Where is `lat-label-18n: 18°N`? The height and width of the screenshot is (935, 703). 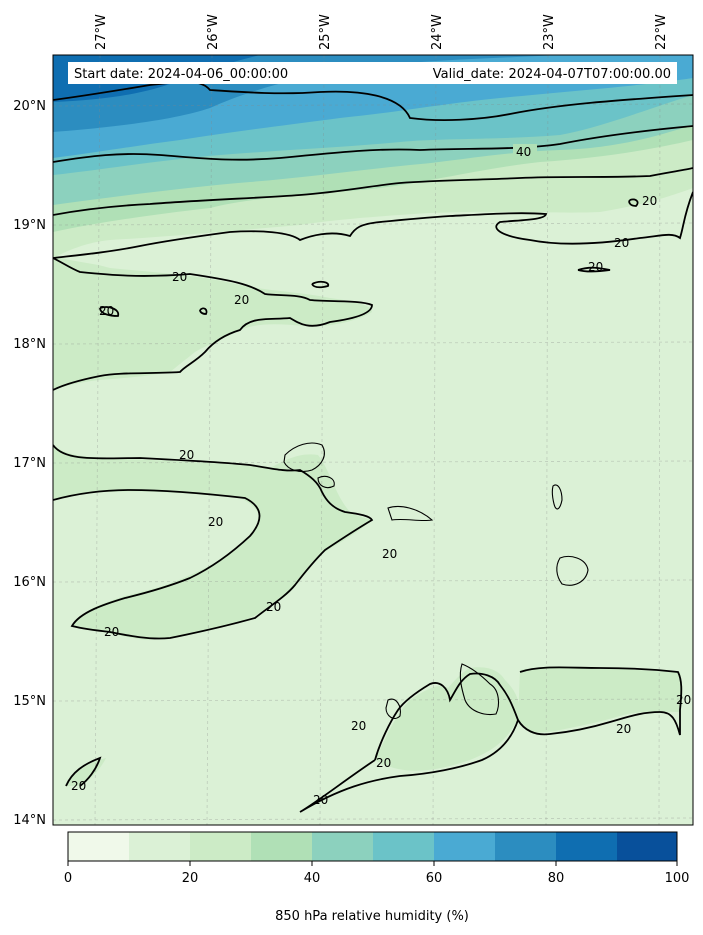 lat-label-18n: 18°N is located at coordinates (29, 344).